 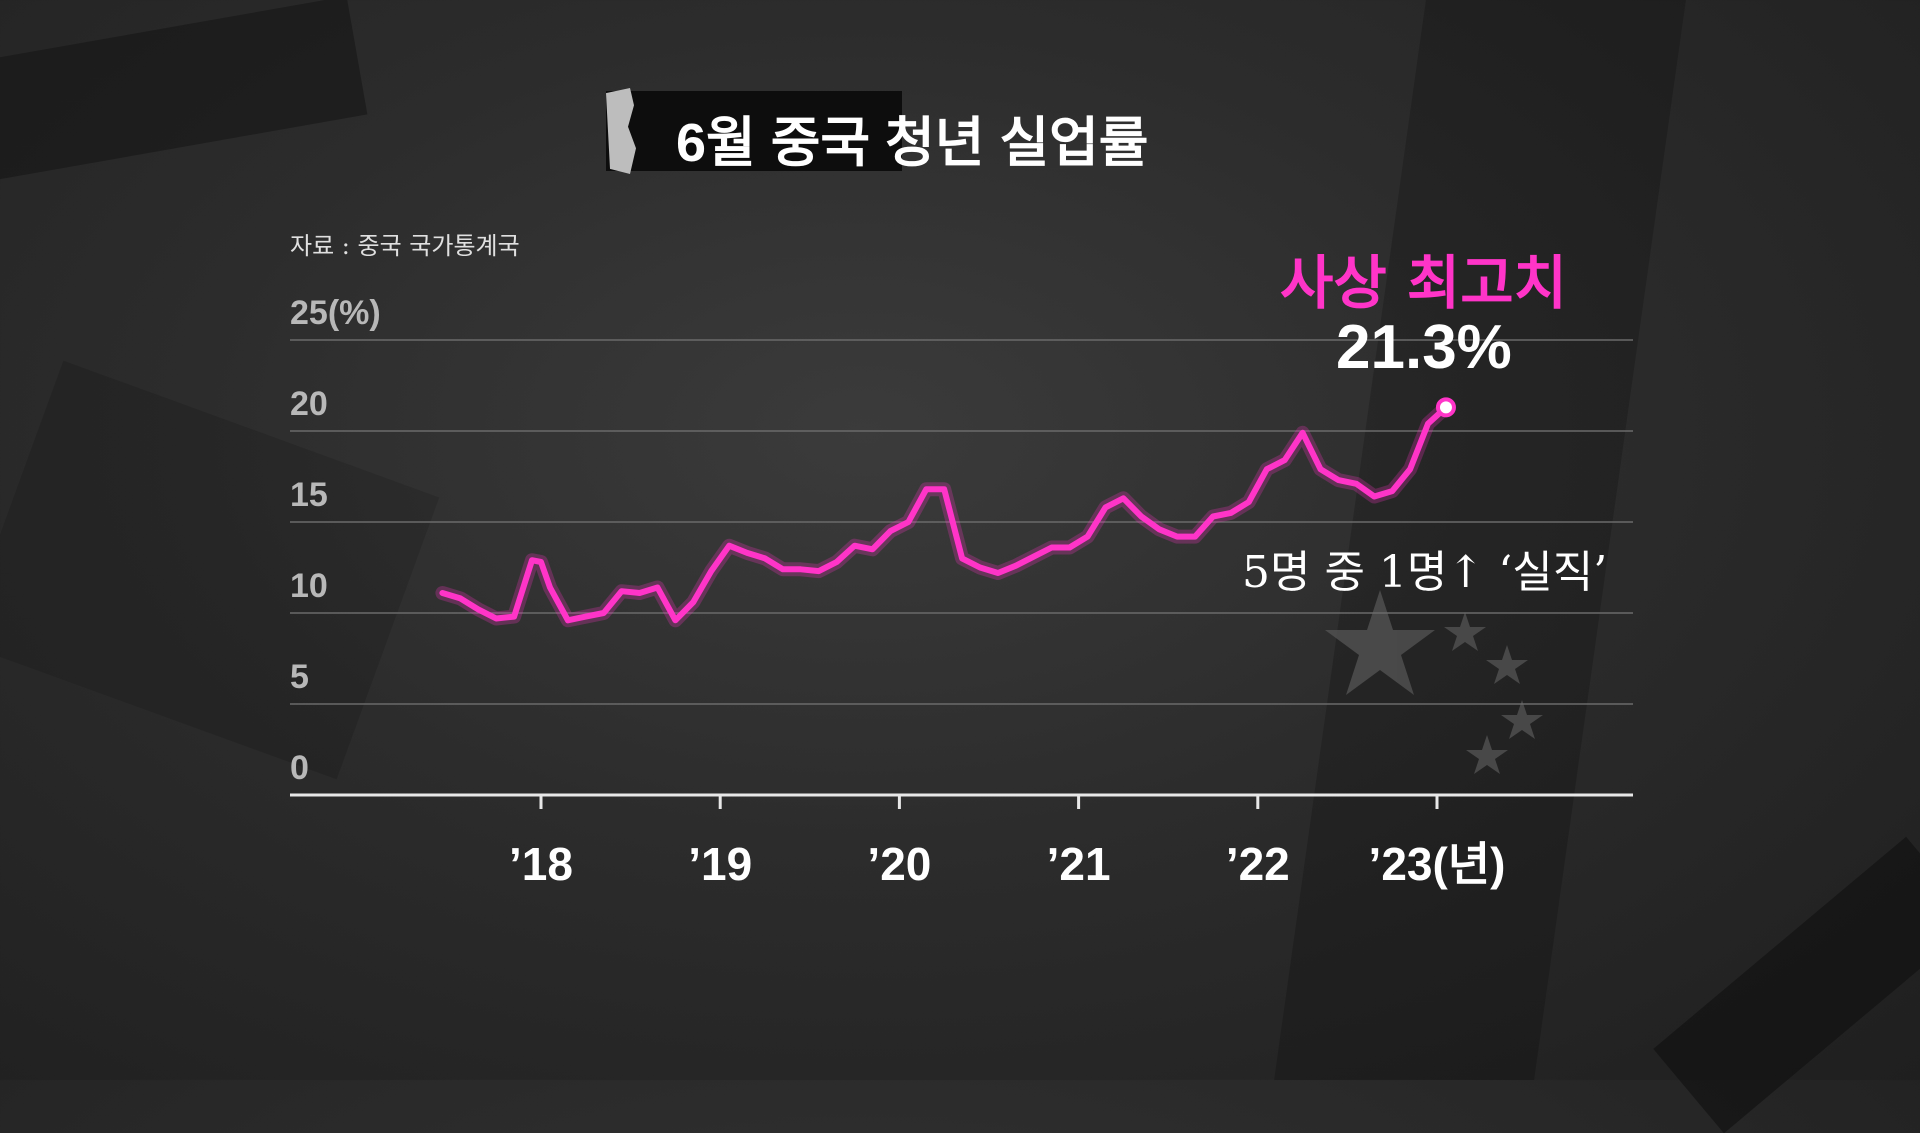 I want to click on record-high-label: 사상 최고치, so click(x=1423, y=283).